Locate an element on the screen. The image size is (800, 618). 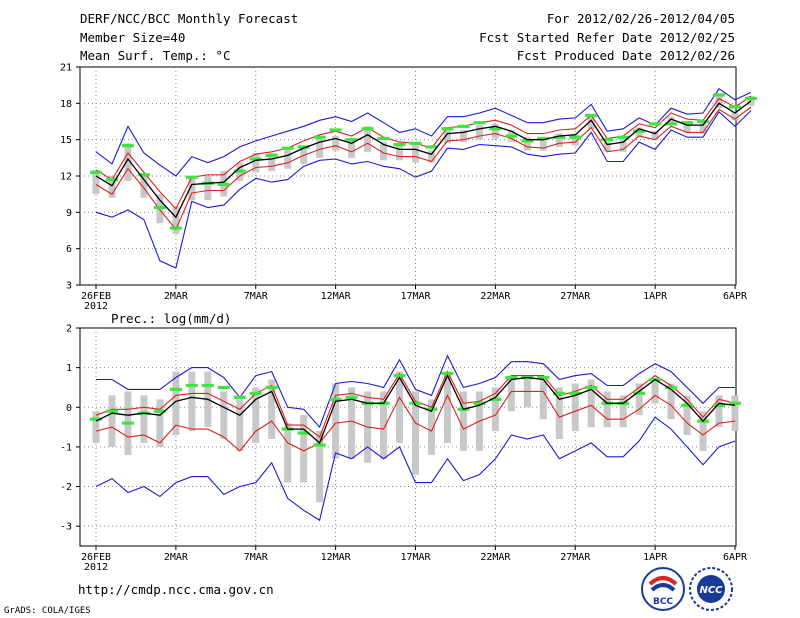
ncc-logo: NCC is located at coordinates (711, 589).